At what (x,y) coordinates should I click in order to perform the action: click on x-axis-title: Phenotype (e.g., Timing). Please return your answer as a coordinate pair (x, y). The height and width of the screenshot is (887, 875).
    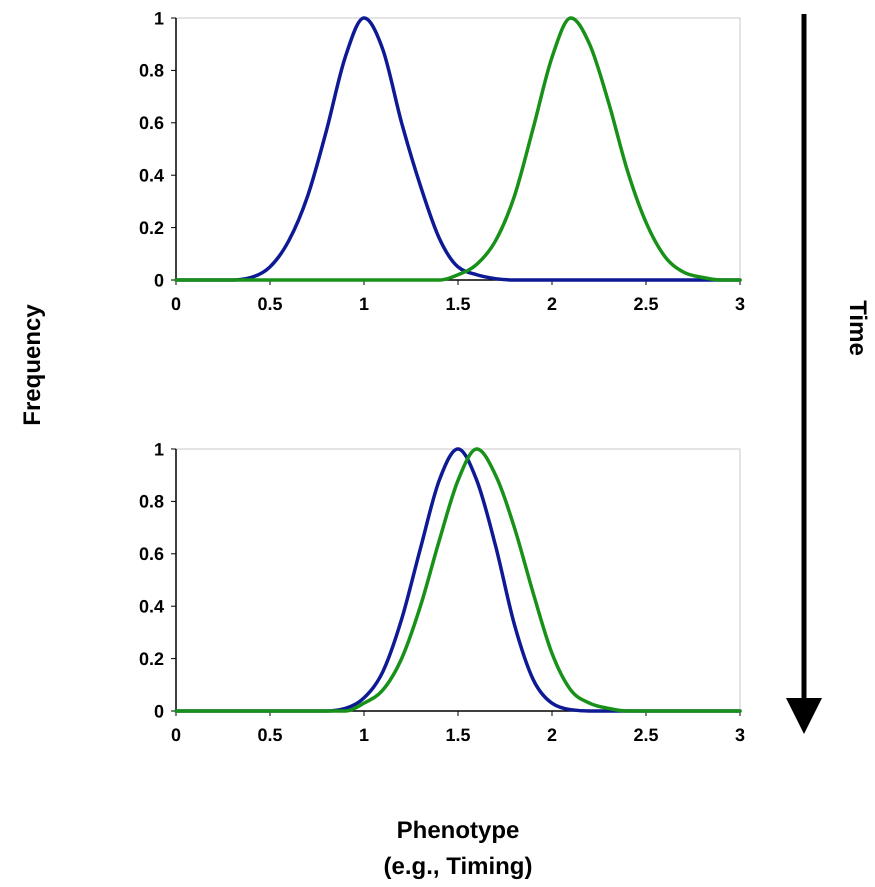
    Looking at the image, I should click on (458, 848).